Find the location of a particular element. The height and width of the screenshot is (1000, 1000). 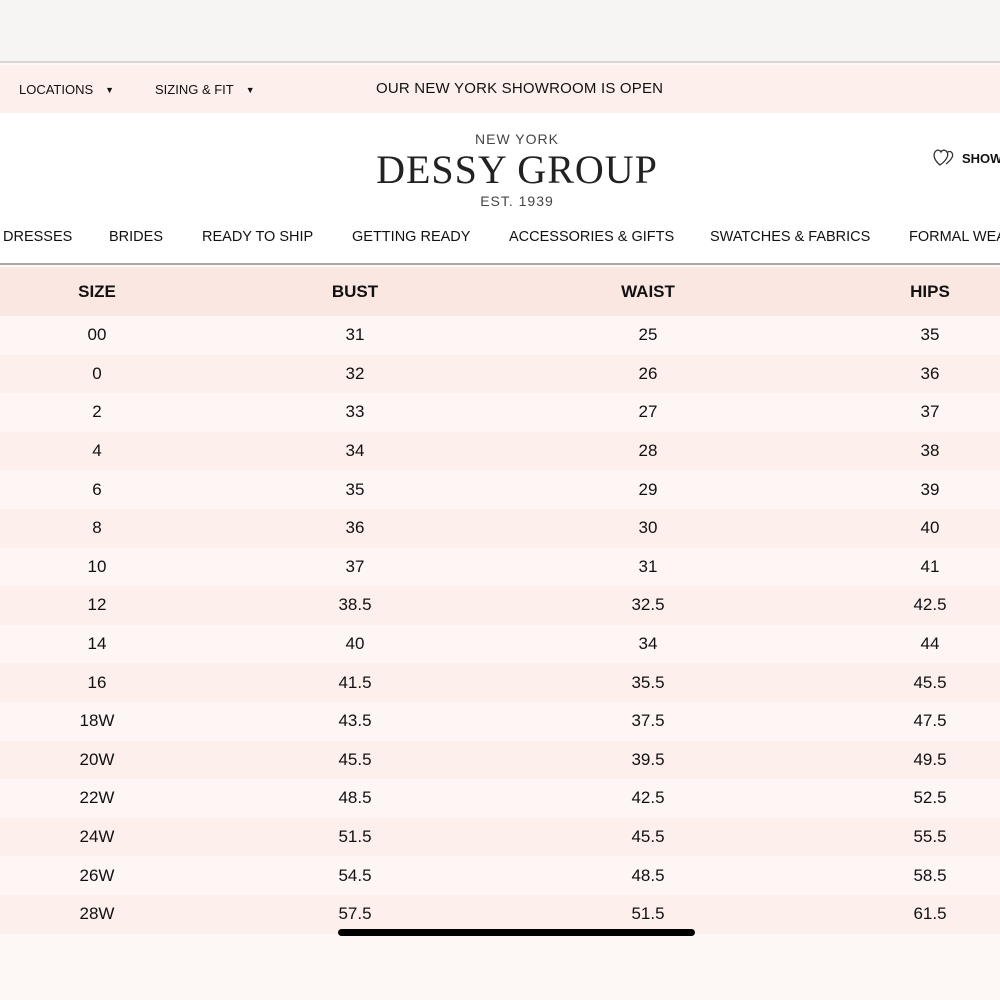

sizing-fit-dropdown: SIZING & FIT ▼ is located at coordinates (205, 89).